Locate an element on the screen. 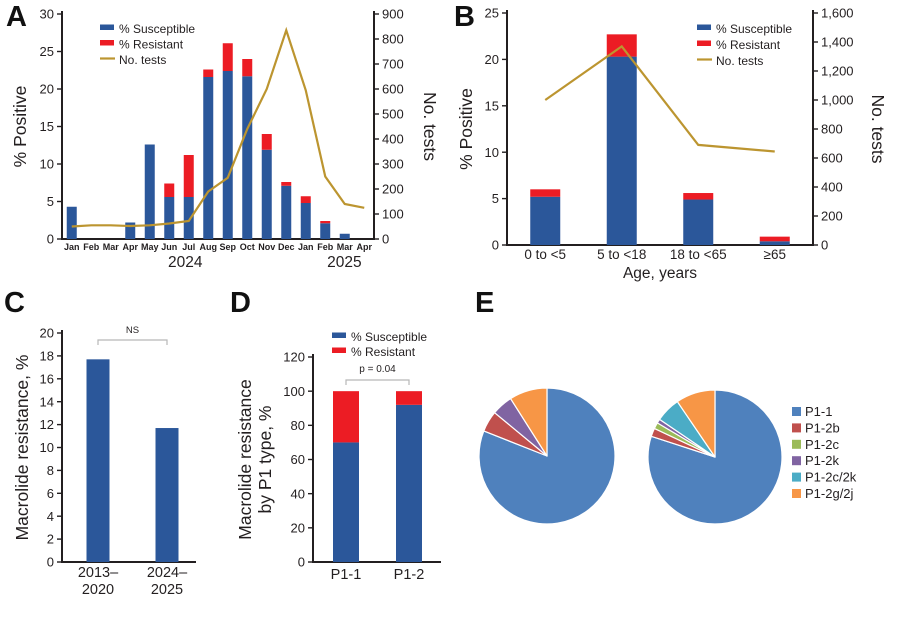  age-group-label: 18 to <65 is located at coordinates (698, 254).